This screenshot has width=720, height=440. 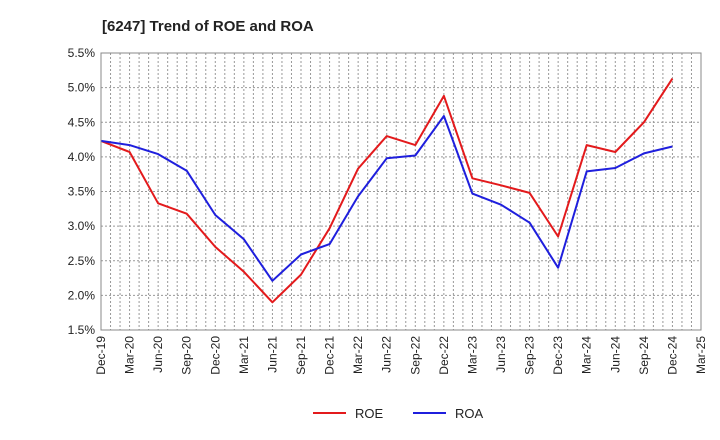 What do you see at coordinates (82, 53) in the screenshot?
I see `y-tick-label: 5.5%` at bounding box center [82, 53].